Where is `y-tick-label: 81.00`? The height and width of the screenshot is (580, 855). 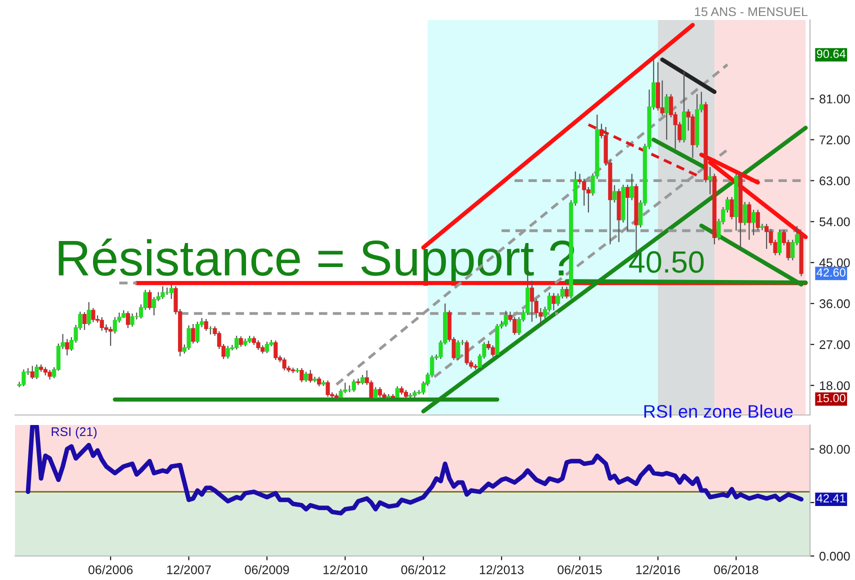
y-tick-label: 81.00 is located at coordinates (835, 99).